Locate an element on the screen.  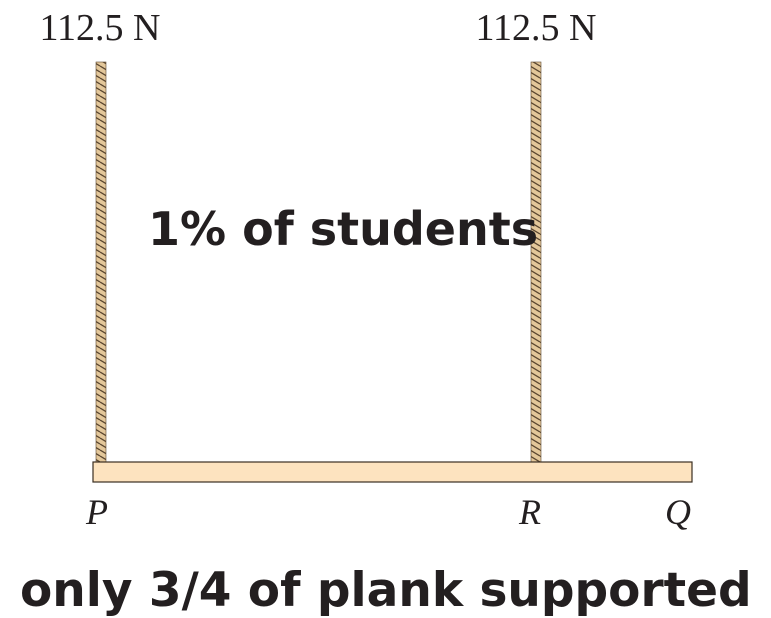
footer: only 3/4 of plank supported is located at coordinates (386, 590).